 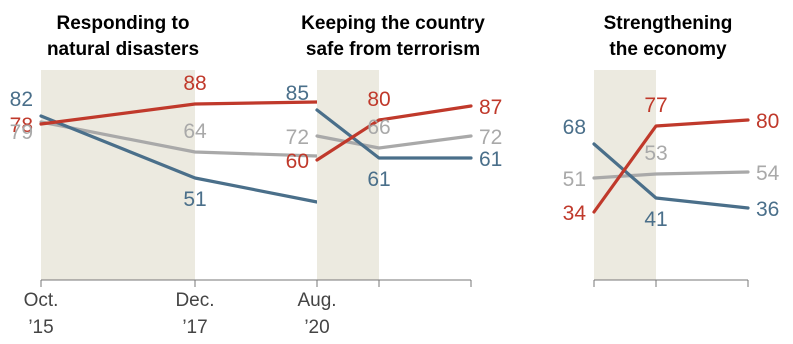 What do you see at coordinates (393, 23) in the screenshot?
I see `chart-title-line: Keeping the country` at bounding box center [393, 23].